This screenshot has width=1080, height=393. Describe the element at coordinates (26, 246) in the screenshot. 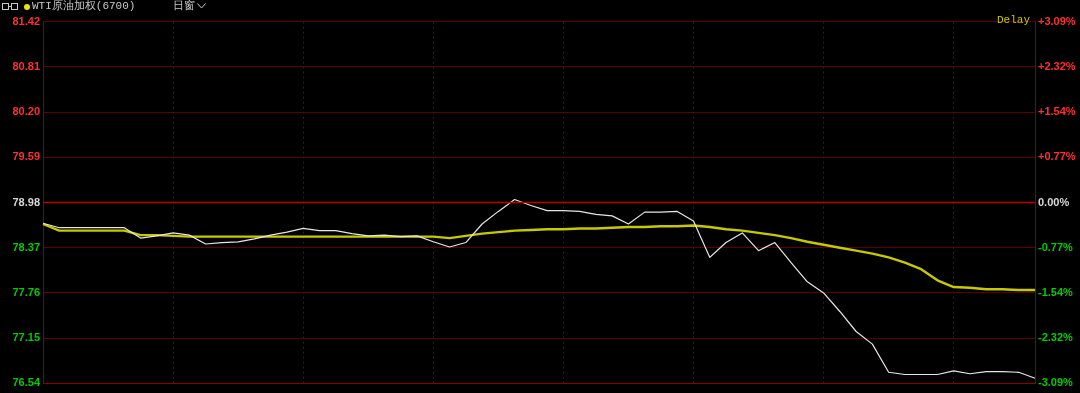

I see `y-tick-label: 78.37` at that location.